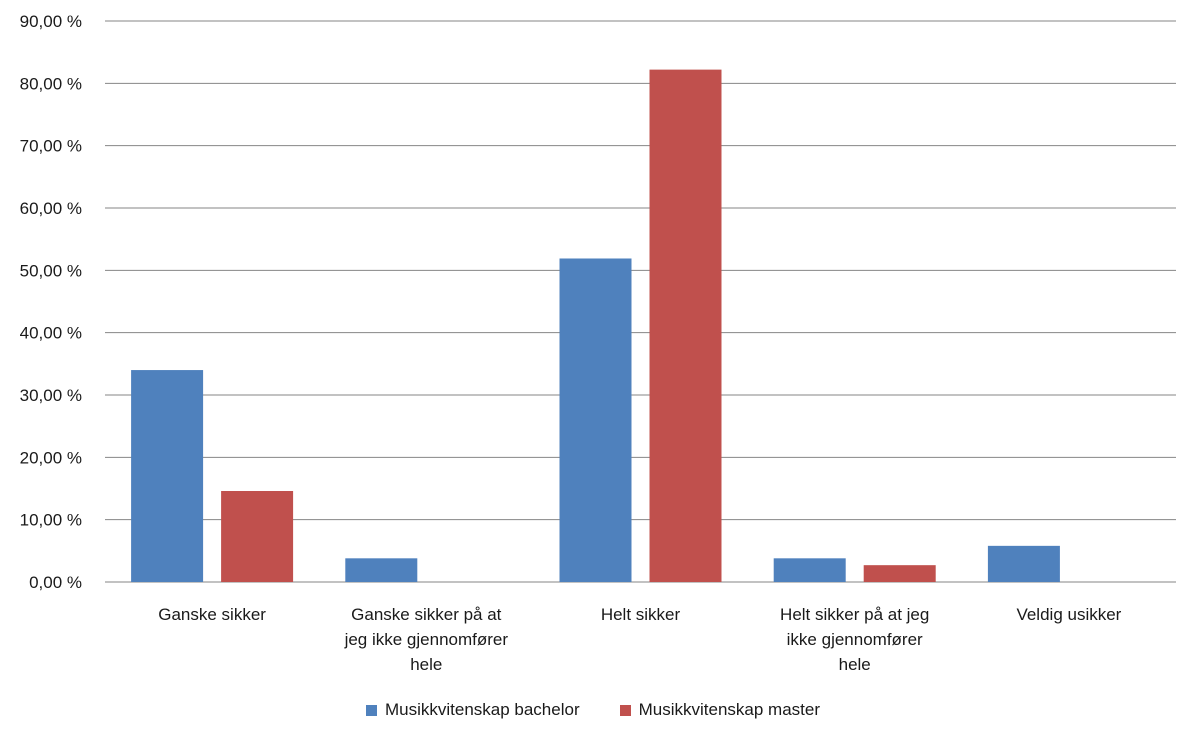 Image resolution: width=1186 pixels, height=731 pixels. I want to click on y-tick-label: 0,00 %, so click(55, 582).